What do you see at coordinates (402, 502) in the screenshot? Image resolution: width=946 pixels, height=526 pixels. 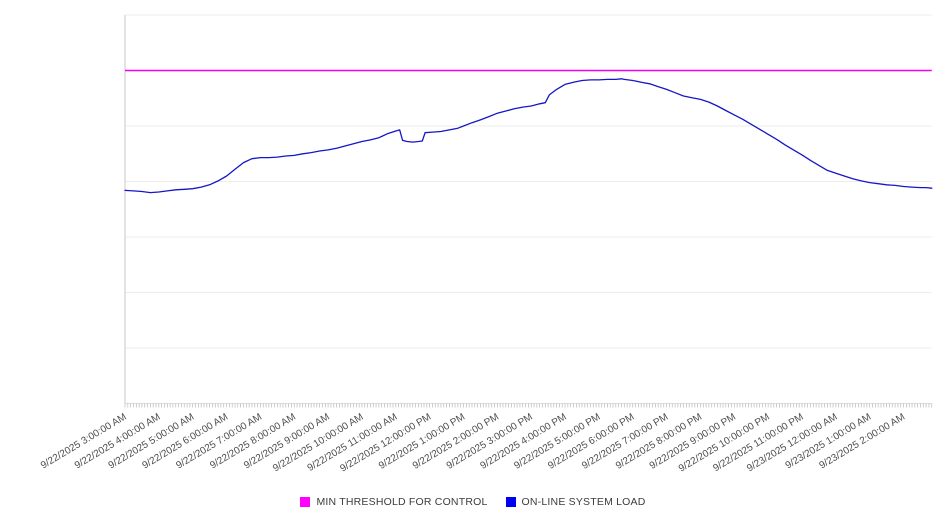 I see `legend-label-threshold: MIN THRESHOLD FOR CONTROL` at bounding box center [402, 502].